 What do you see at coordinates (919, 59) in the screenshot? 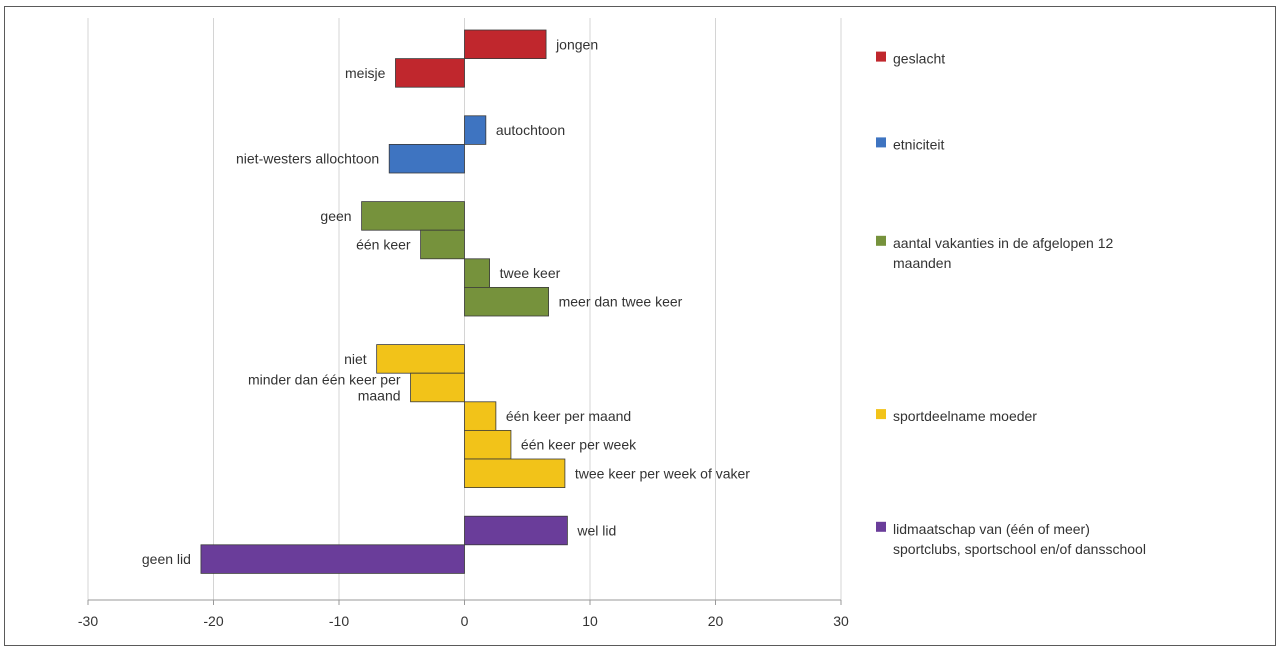
I see `legend-label: geslacht` at bounding box center [919, 59].